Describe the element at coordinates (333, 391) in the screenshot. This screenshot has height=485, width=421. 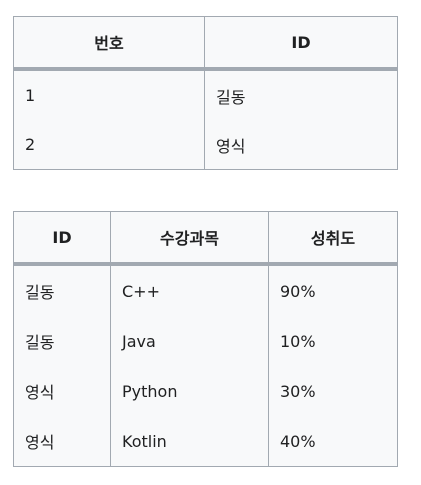
I see `table-cell-achievement: 30%` at that location.